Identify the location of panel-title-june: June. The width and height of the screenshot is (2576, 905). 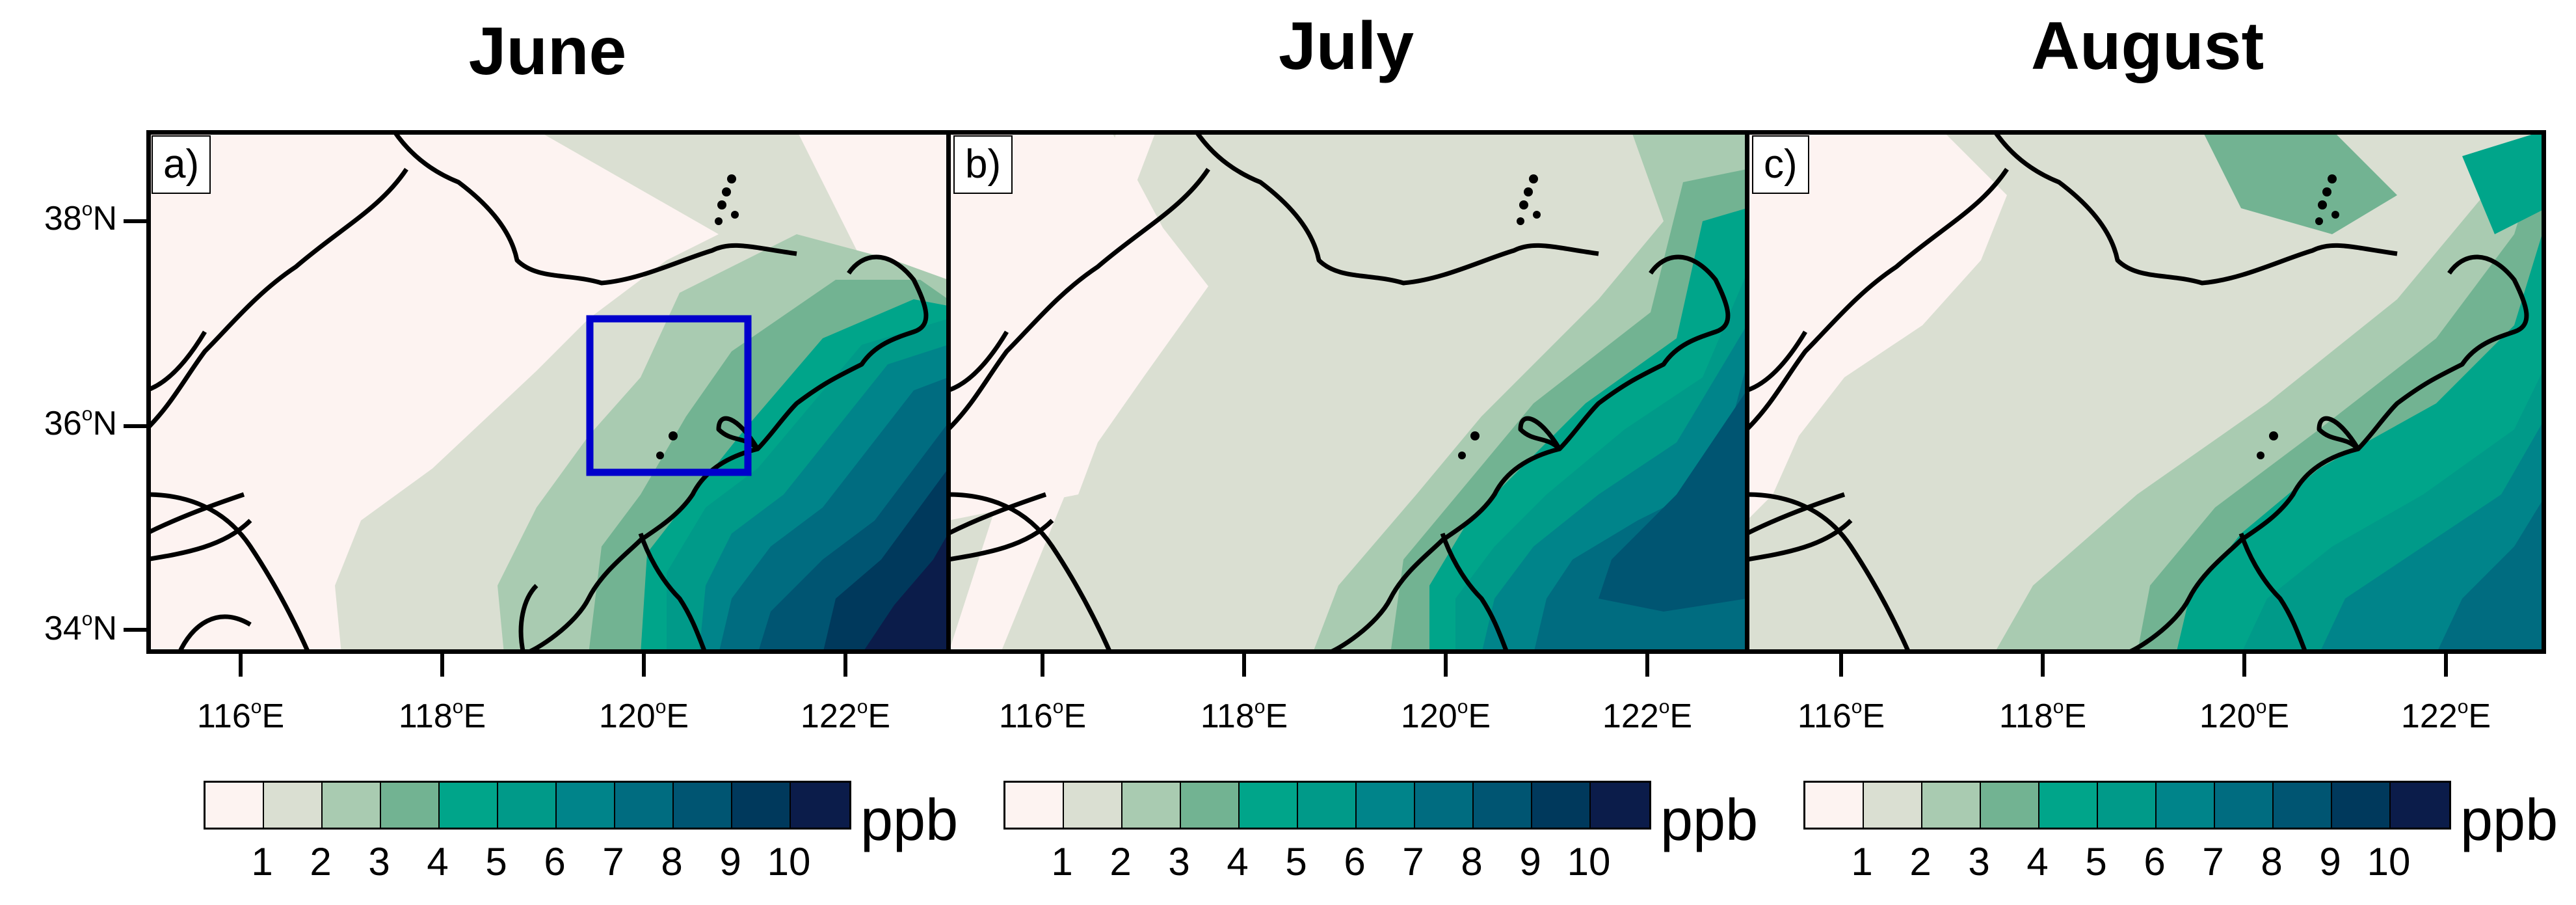
(547, 51).